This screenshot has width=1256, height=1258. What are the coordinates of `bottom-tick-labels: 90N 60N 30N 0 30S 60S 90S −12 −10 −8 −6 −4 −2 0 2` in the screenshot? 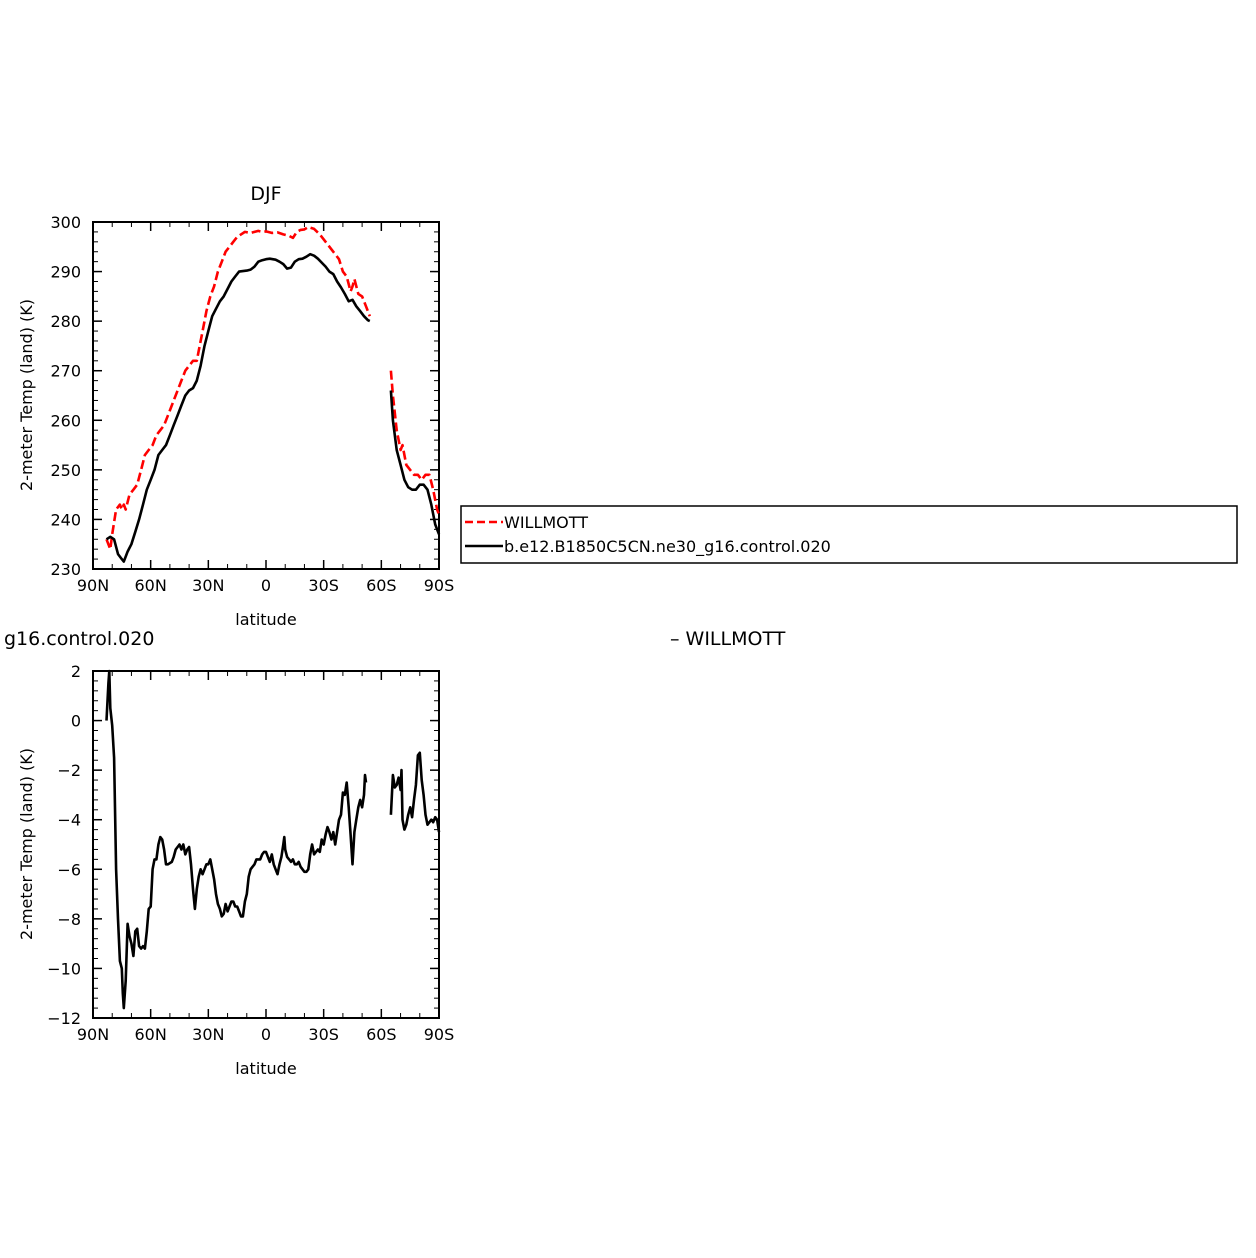 It's located at (250, 853).